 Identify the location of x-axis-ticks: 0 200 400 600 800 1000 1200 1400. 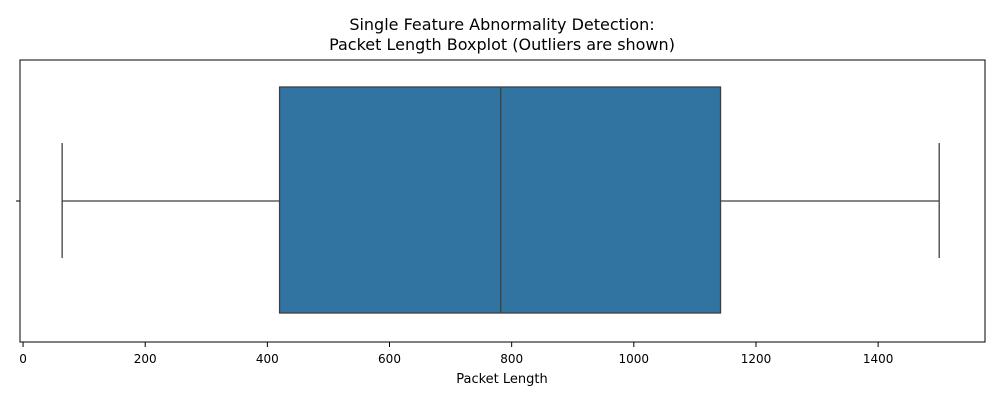
(456, 354).